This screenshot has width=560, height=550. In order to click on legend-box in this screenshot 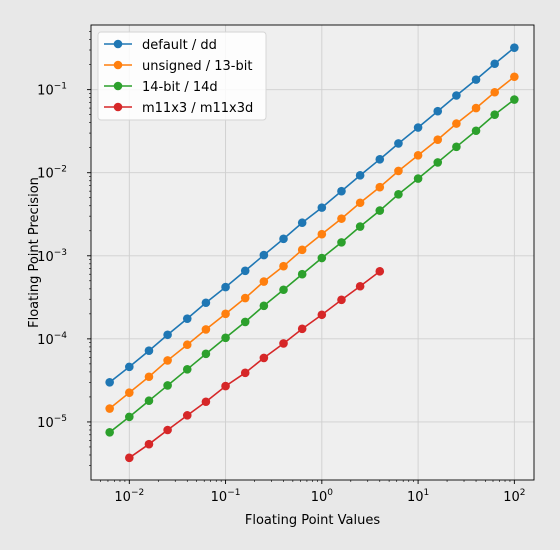, I will do `click(182, 76)`.